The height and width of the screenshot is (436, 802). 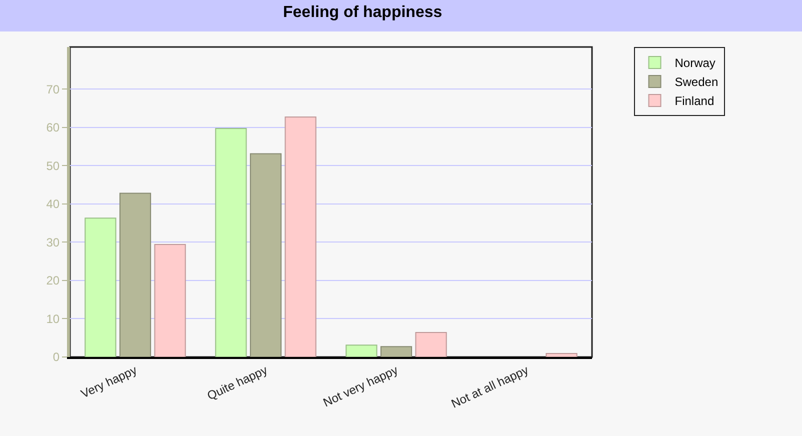 I want to click on y-tick-label: 50, so click(x=53, y=165).